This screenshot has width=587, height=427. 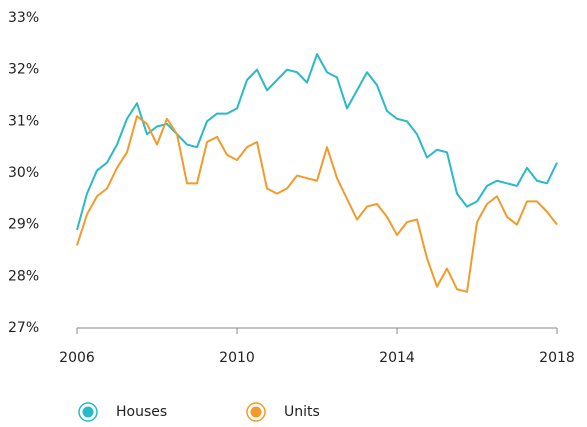 What do you see at coordinates (23, 18) in the screenshot?
I see `y-tick-label: 33%` at bounding box center [23, 18].